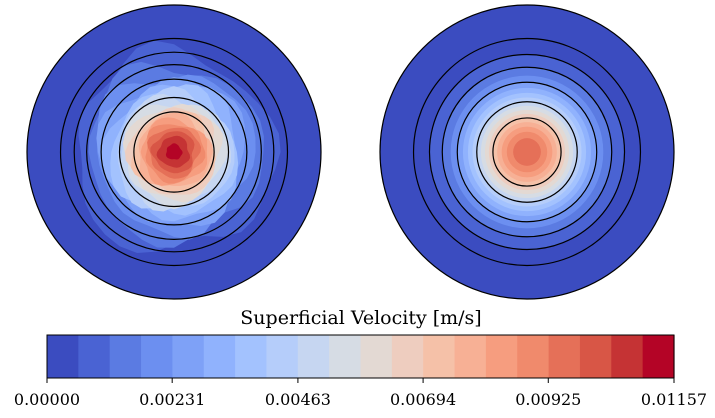 The image size is (715, 418). I want to click on colorbar-tick-label: 0.00925, so click(548, 399).